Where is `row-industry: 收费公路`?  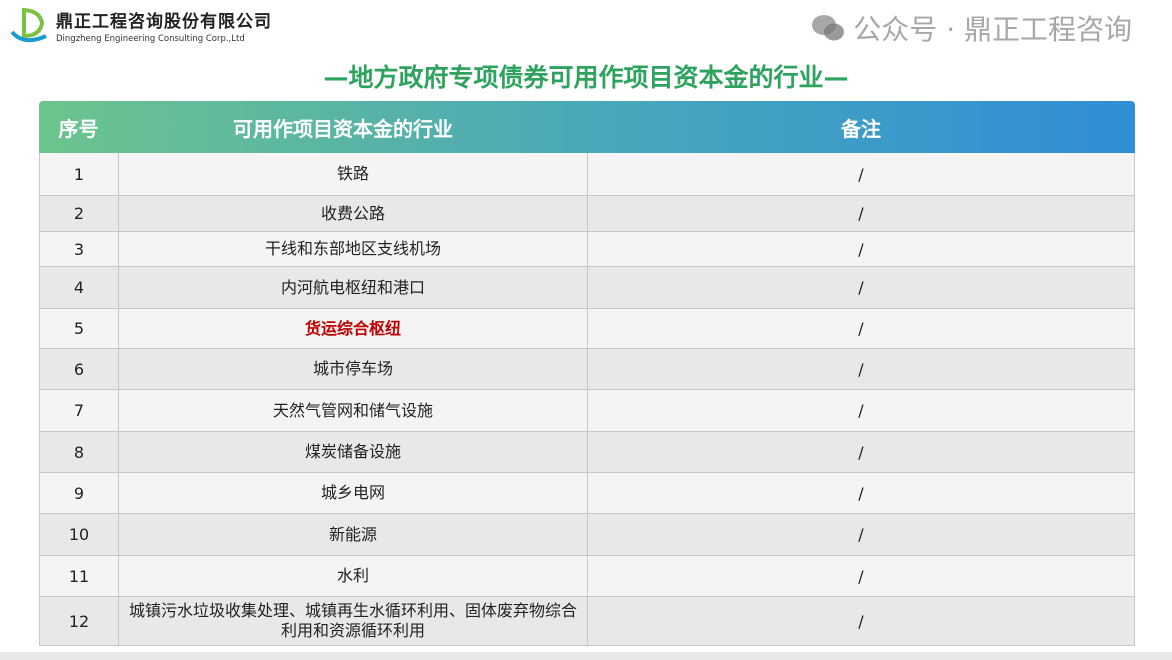 row-industry: 收费公路 is located at coordinates (353, 213).